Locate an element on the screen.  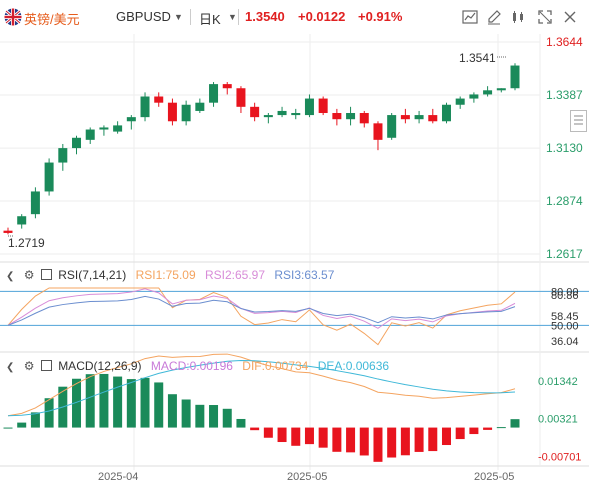
rsi2-line is located at coordinates (261, 308).